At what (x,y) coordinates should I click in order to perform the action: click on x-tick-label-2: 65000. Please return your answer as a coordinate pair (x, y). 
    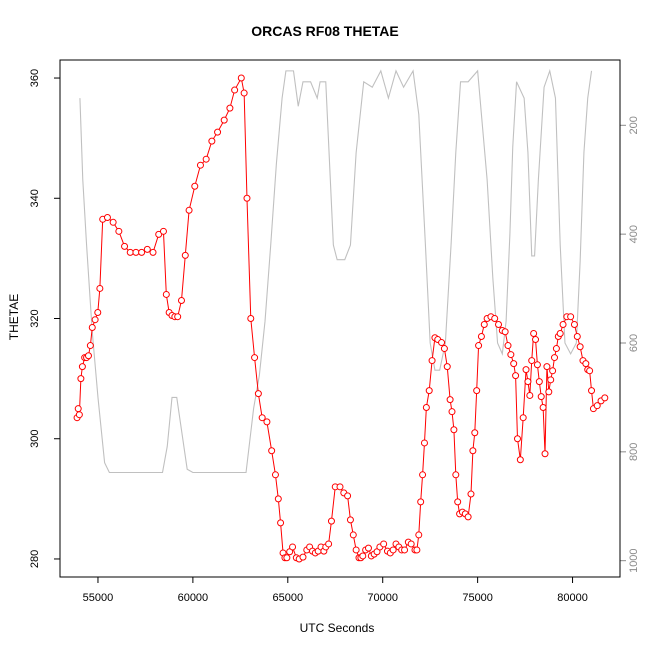
    Looking at the image, I should click on (287, 598).